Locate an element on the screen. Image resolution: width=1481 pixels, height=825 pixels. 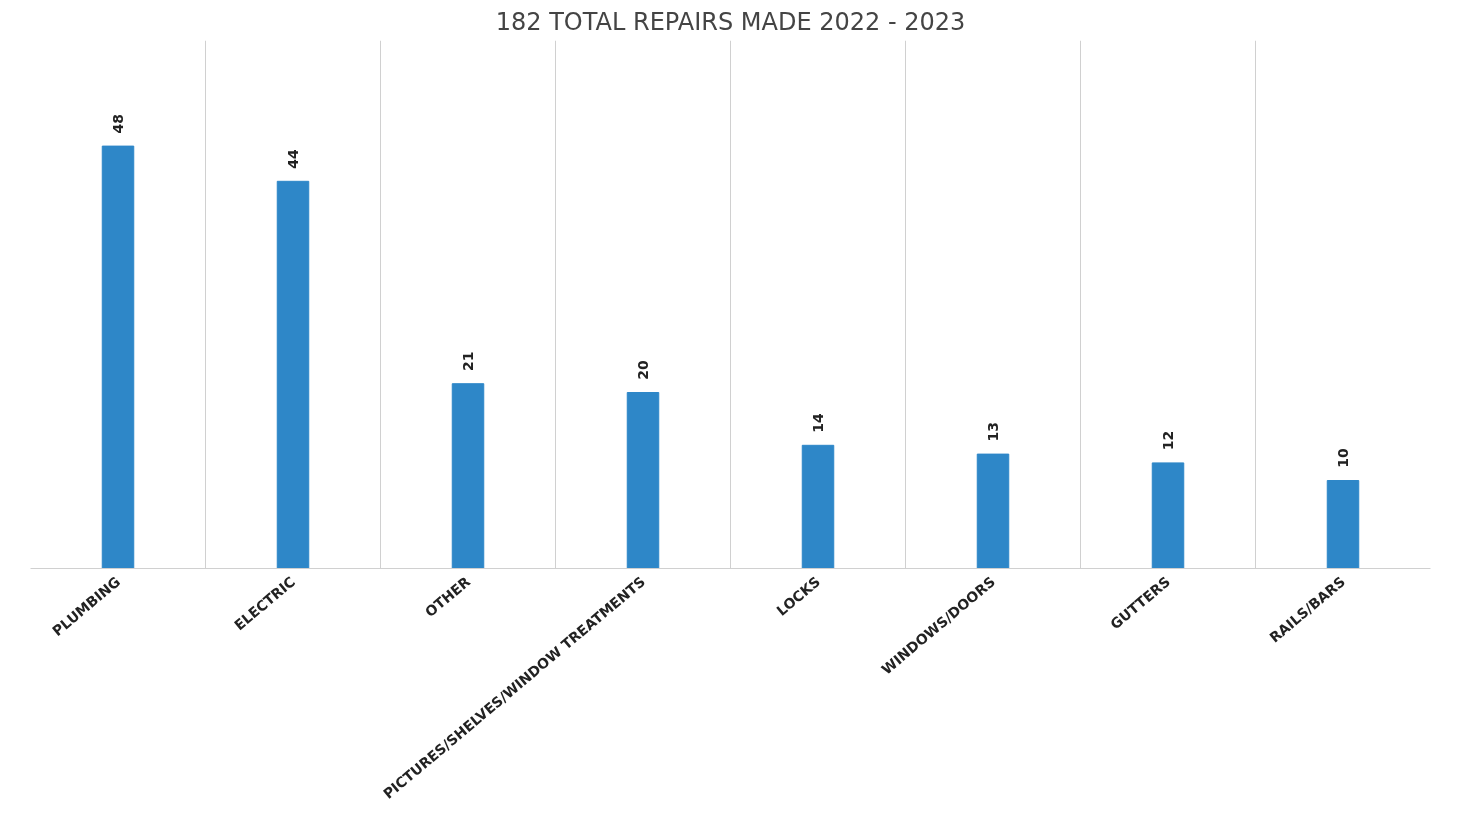
data-label: 12 is located at coordinates (1168, 440).